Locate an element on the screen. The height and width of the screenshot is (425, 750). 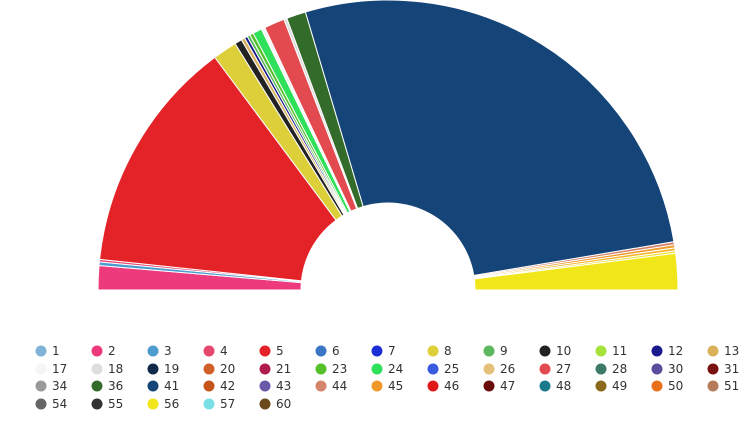
legend-item-6: 6 is located at coordinates (327, 351).